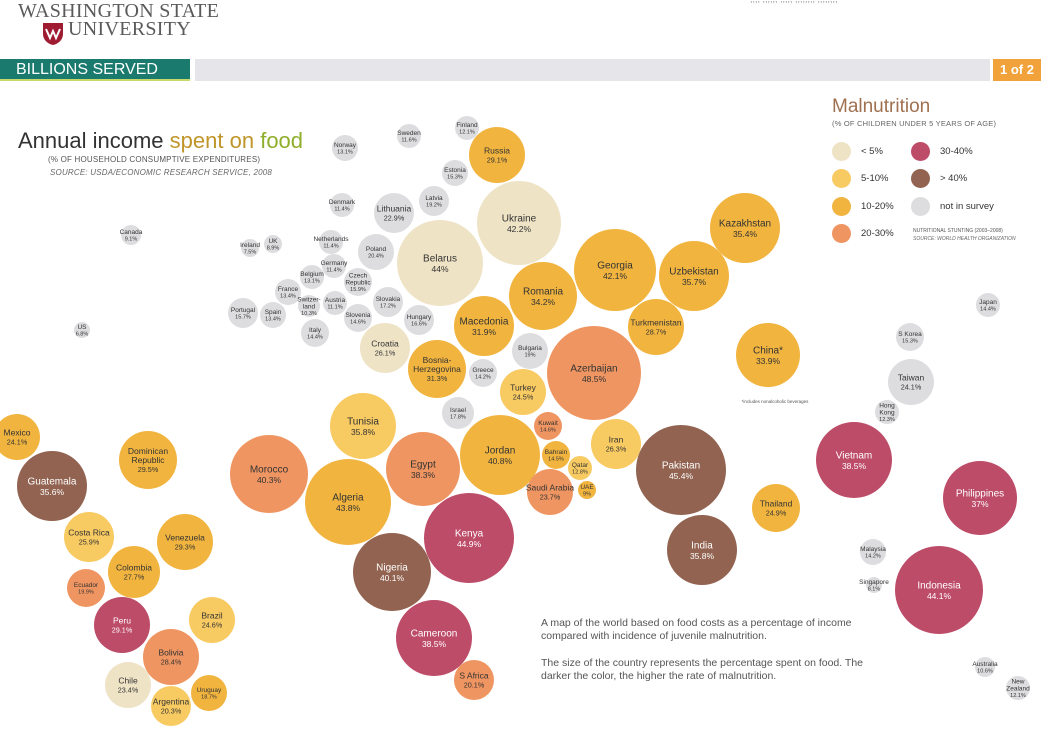  What do you see at coordinates (910, 337) in the screenshot?
I see `bubble-circle-s-korea` at bounding box center [910, 337].